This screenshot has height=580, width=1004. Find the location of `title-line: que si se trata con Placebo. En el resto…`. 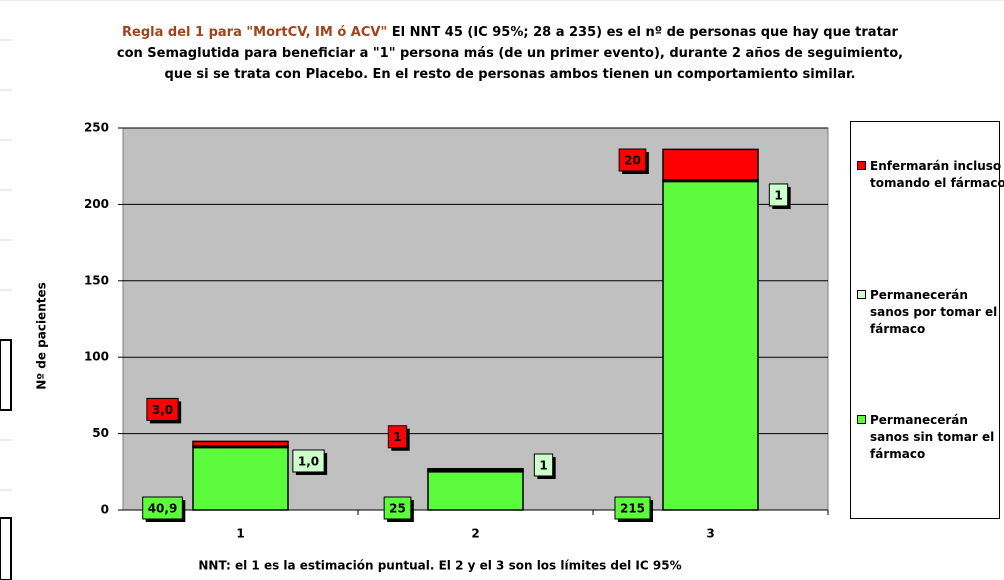

title-line: que si se trata con Placebo. En el resto… is located at coordinates (510, 74).